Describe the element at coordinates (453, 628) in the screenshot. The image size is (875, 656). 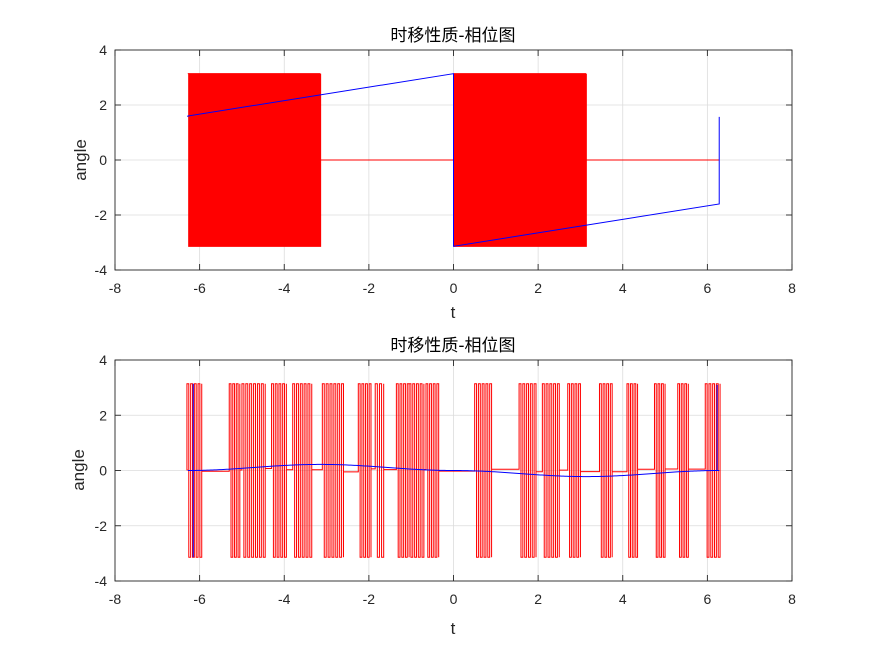
I see `xlabel-bottom: t` at that location.